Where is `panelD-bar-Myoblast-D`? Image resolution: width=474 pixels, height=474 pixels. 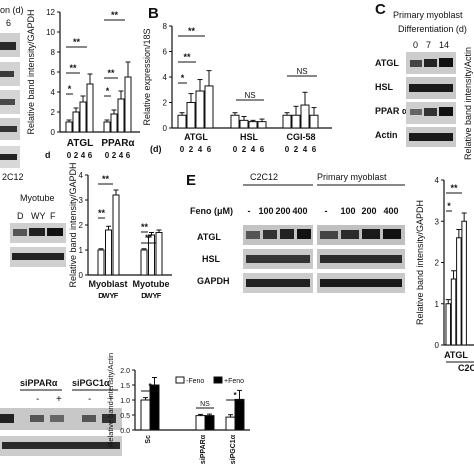
panelD-bar-Myoblast-D is located at coordinates (101, 262).